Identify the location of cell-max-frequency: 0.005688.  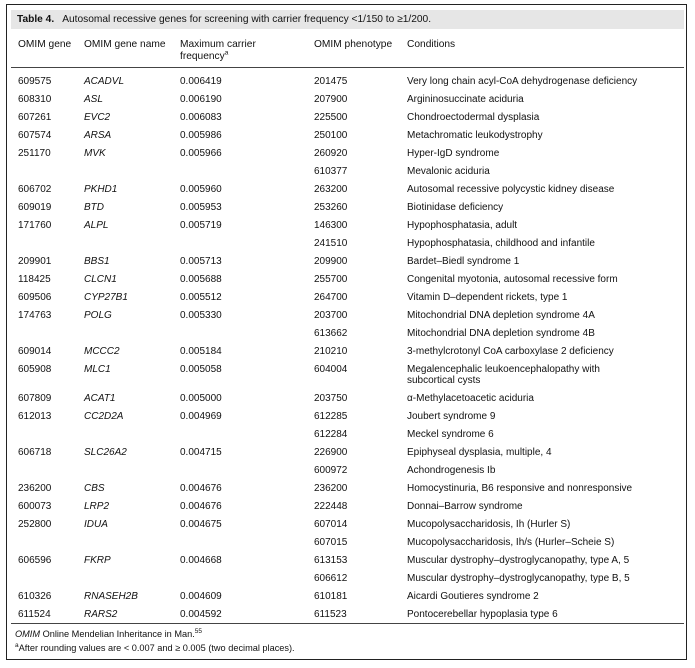
(201, 279).